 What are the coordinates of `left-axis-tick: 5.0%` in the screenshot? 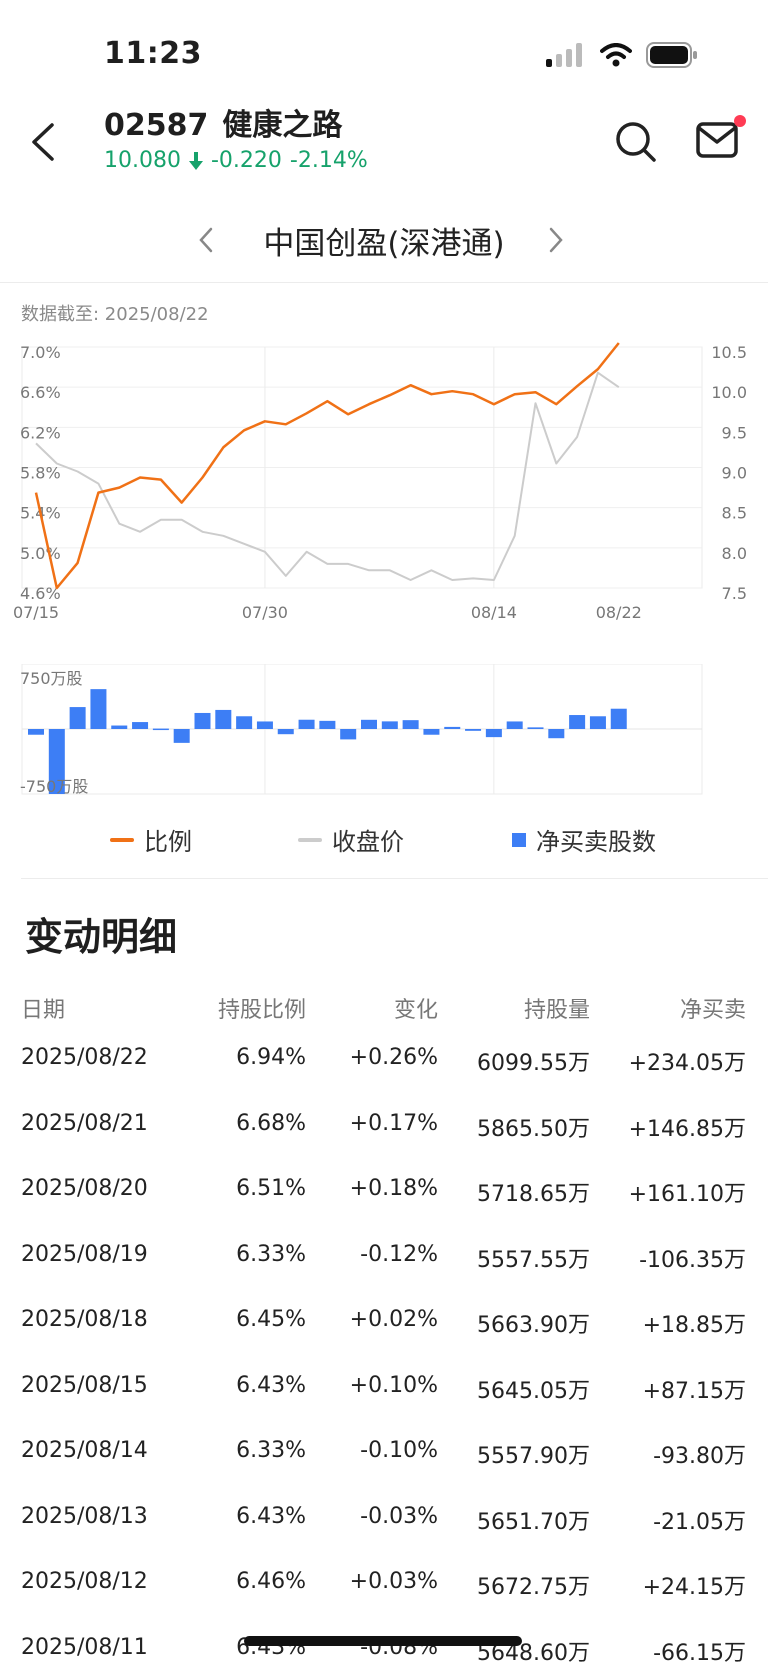 It's located at (40, 553).